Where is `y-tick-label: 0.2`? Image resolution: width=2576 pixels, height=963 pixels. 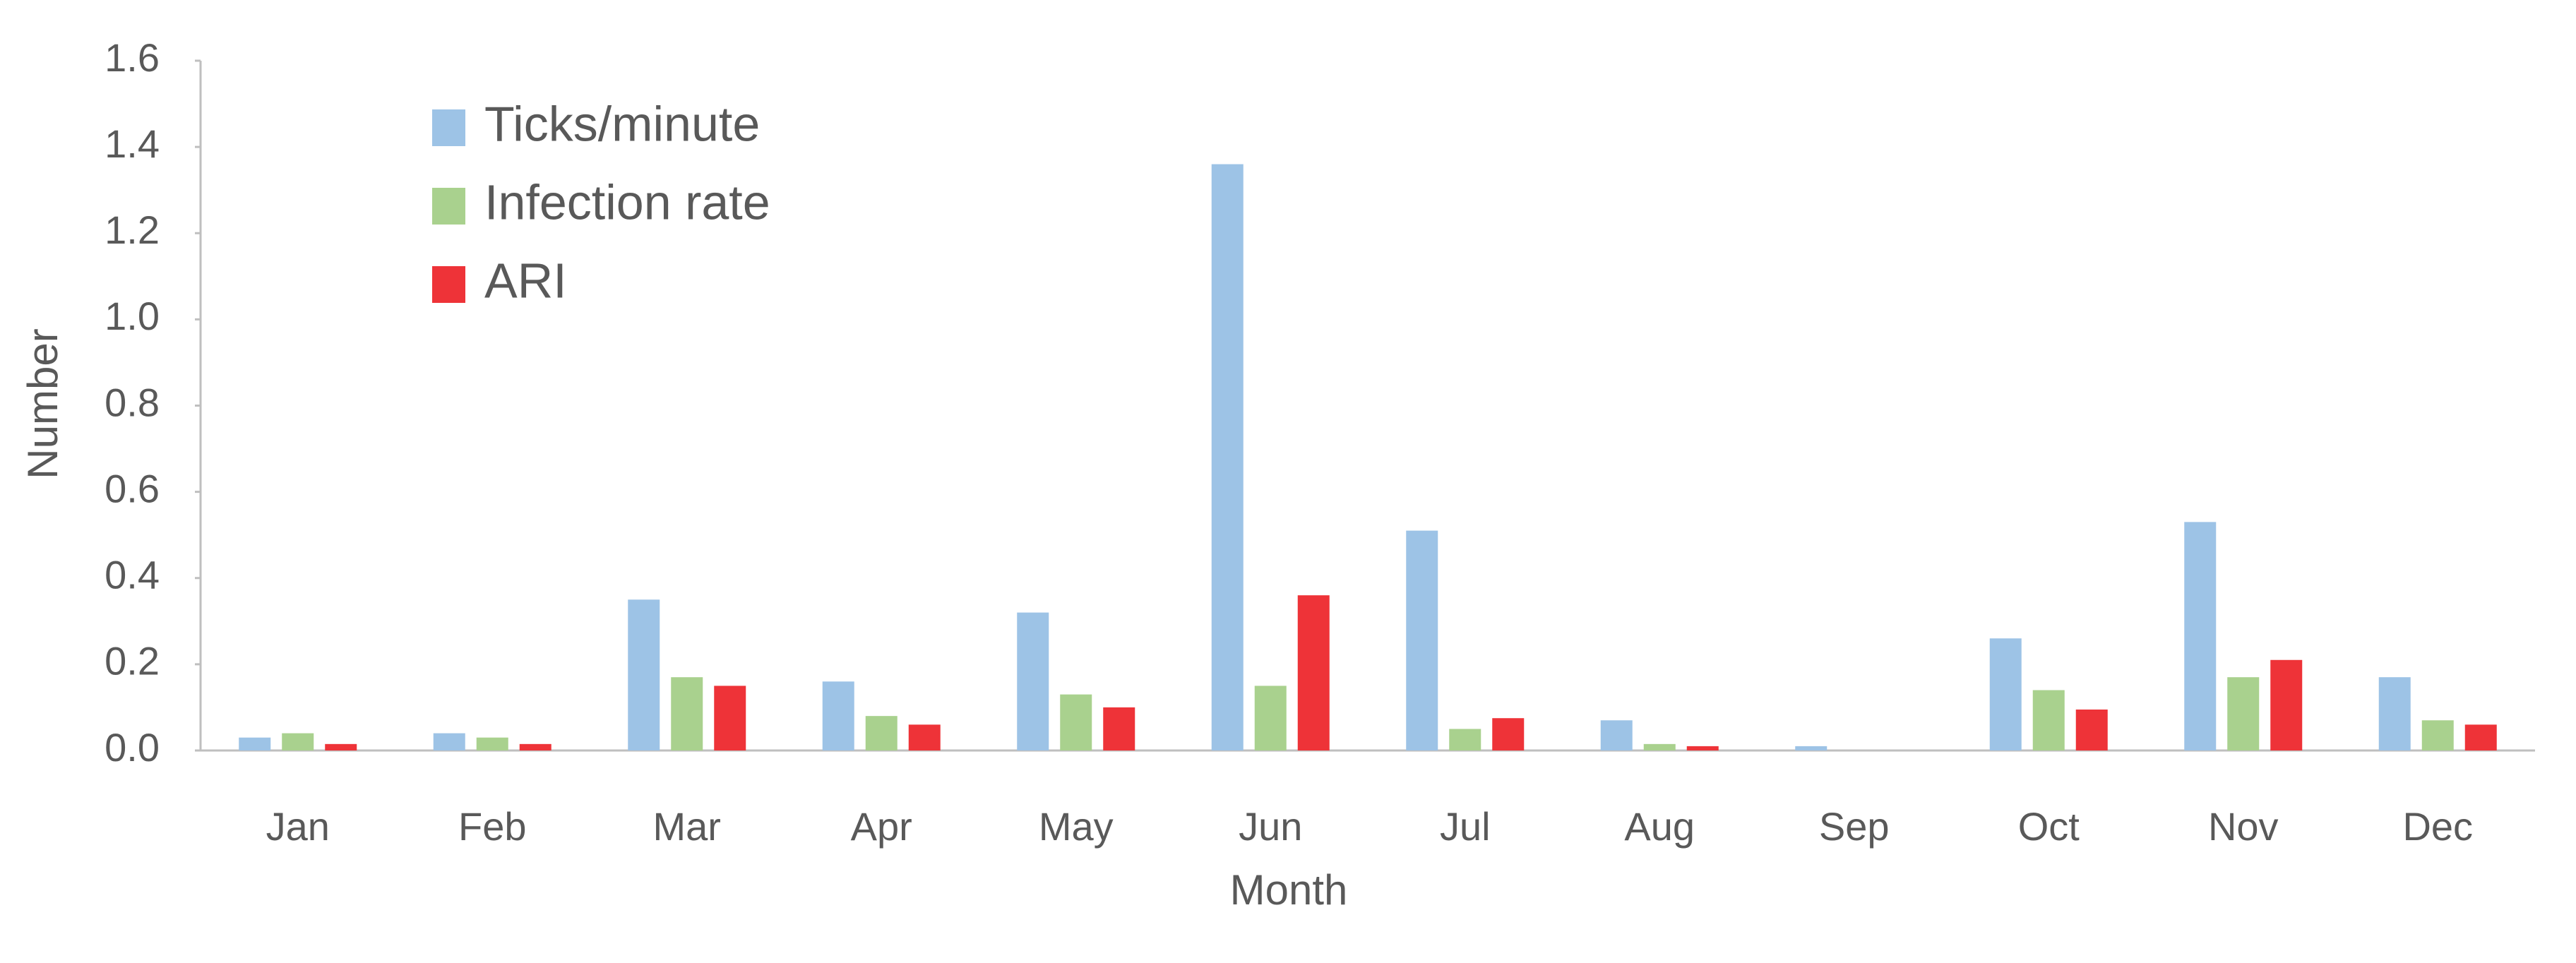 y-tick-label: 0.2 is located at coordinates (132, 661).